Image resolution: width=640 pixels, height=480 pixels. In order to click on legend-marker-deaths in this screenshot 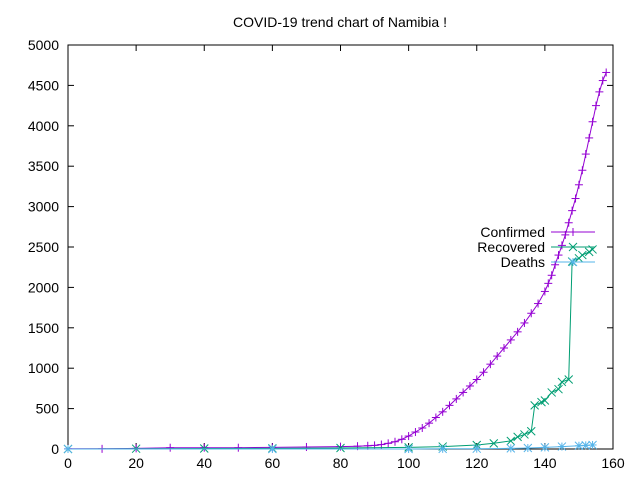, I will do `click(573, 262)`.